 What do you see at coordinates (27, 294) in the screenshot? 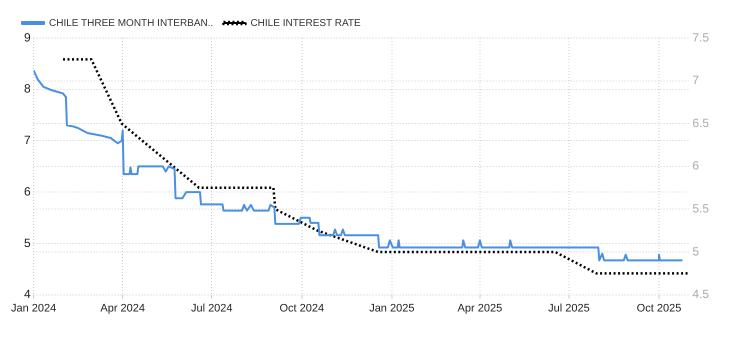
I see `y-tick-label: 4` at bounding box center [27, 294].